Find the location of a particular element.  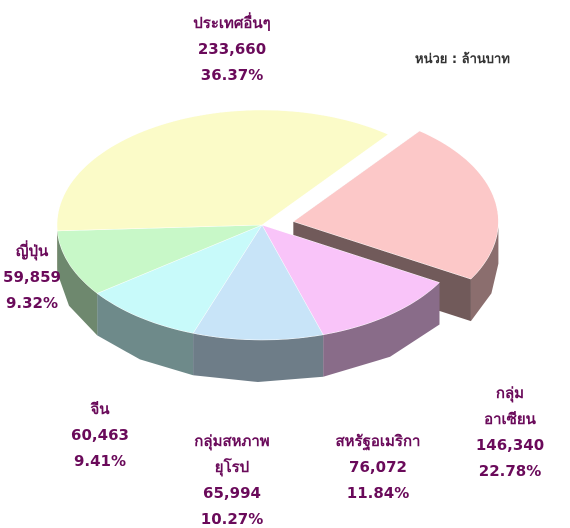

percent-label: 10.27% is located at coordinates (232, 519).